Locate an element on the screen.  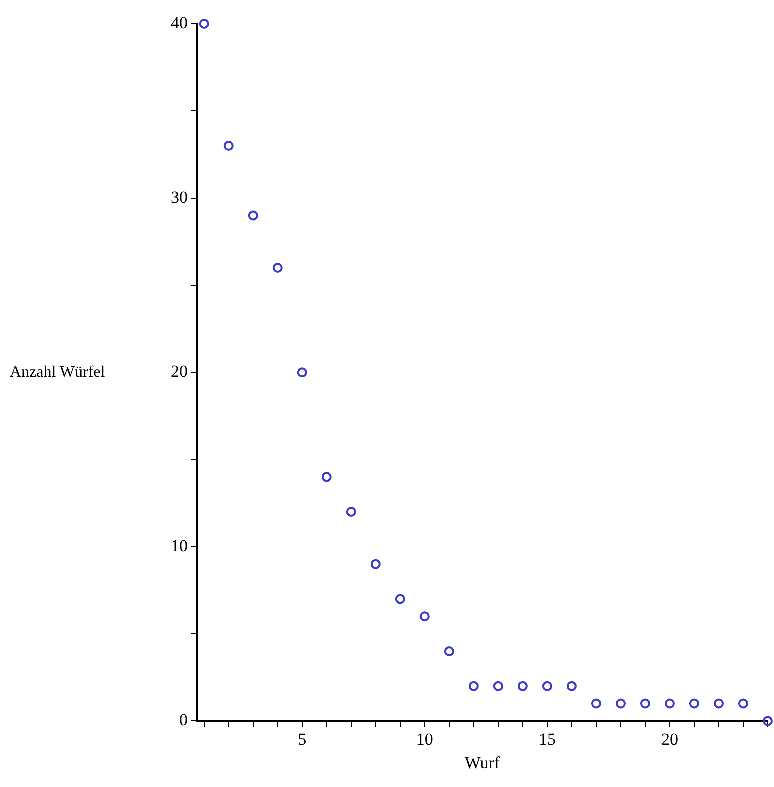
x-tick-label: 15 is located at coordinates (547, 739).